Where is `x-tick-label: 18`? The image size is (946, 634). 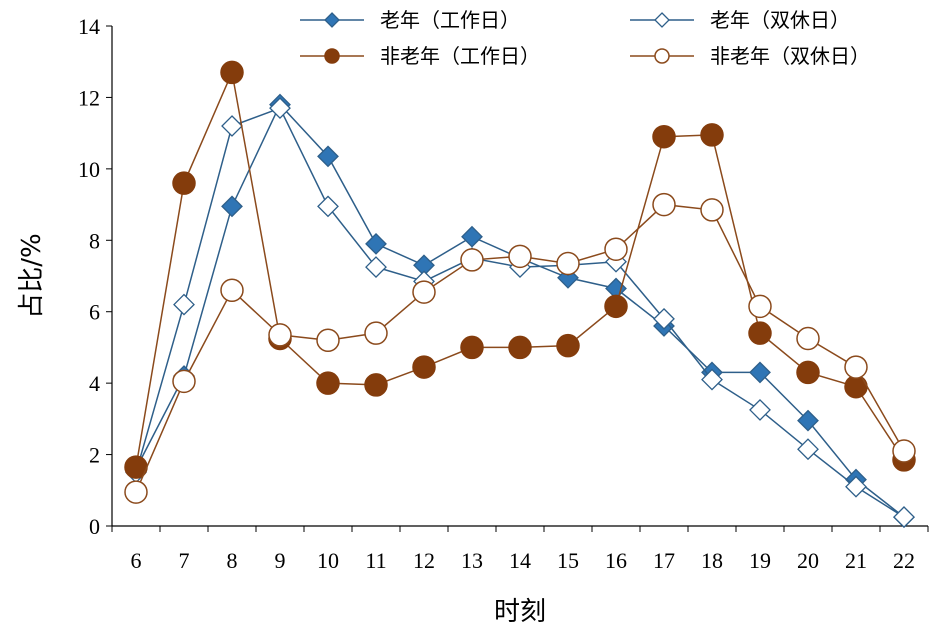
x-tick-label: 18 is located at coordinates (712, 560).